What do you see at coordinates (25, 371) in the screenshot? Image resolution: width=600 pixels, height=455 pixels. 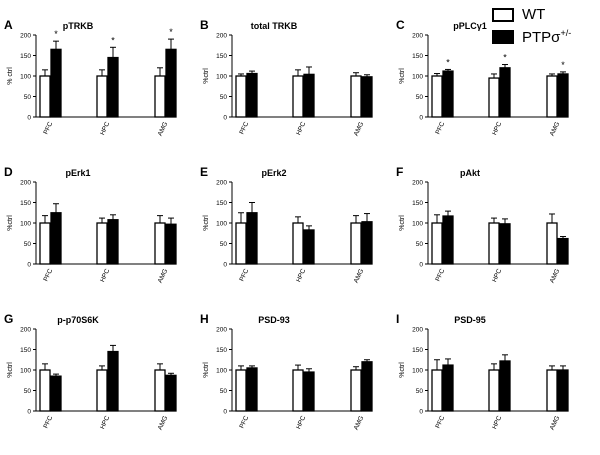 I see `panel-g-ytick-label-100: 100` at bounding box center [25, 371].